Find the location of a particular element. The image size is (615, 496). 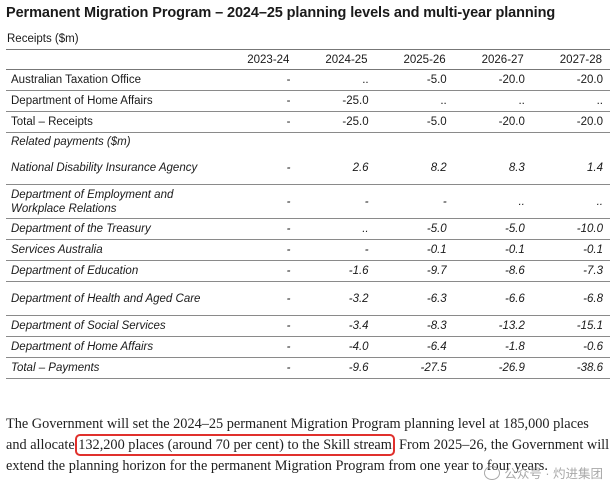

table-row: Total – Receipts - -25.0 -5.0 -20.0 -20.0 is located at coordinates (308, 122).